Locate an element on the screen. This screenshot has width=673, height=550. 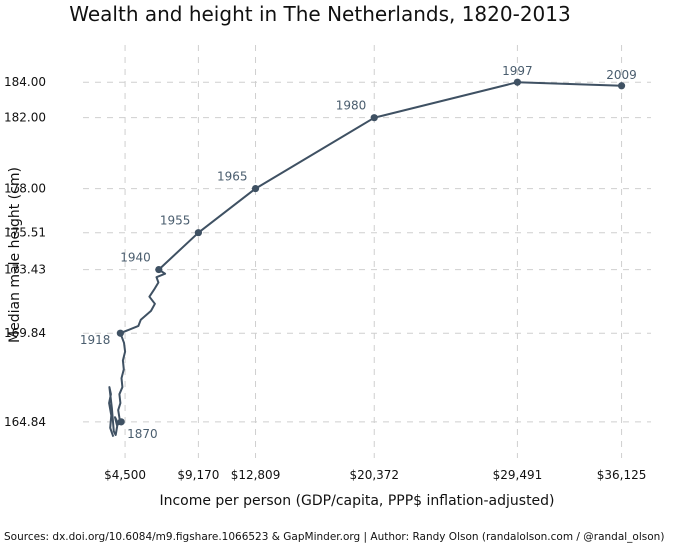
y-tick-label: 169.84 is located at coordinates (25, 333).